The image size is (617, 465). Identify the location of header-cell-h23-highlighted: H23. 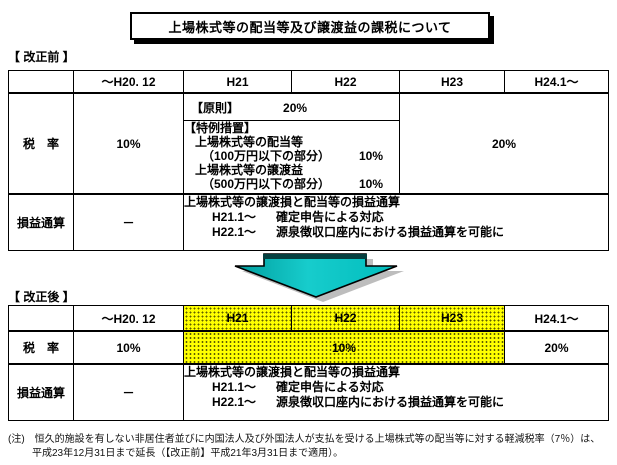
(452, 318).